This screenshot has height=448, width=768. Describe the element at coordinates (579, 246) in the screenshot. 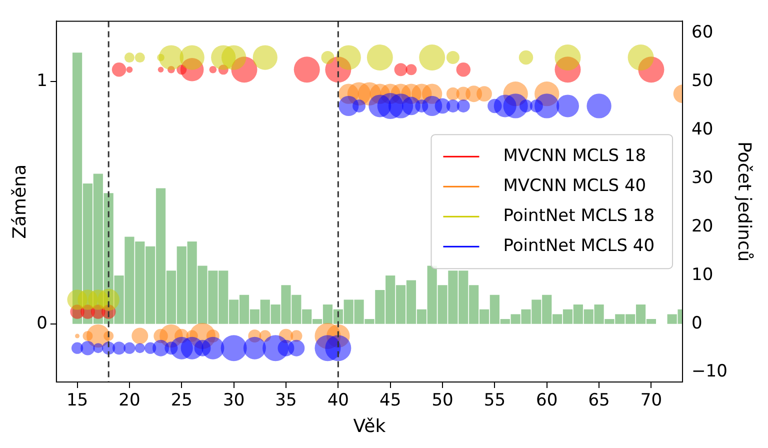

I see `legend-label: PointNet MCLS 40` at that location.